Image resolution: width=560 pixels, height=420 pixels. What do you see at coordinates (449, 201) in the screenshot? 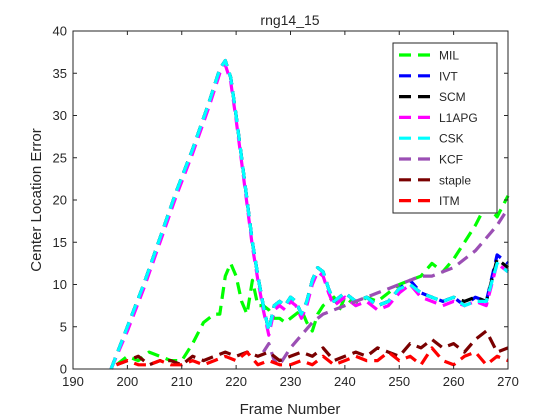
I see `legend-label-itm: ITM` at bounding box center [449, 201].